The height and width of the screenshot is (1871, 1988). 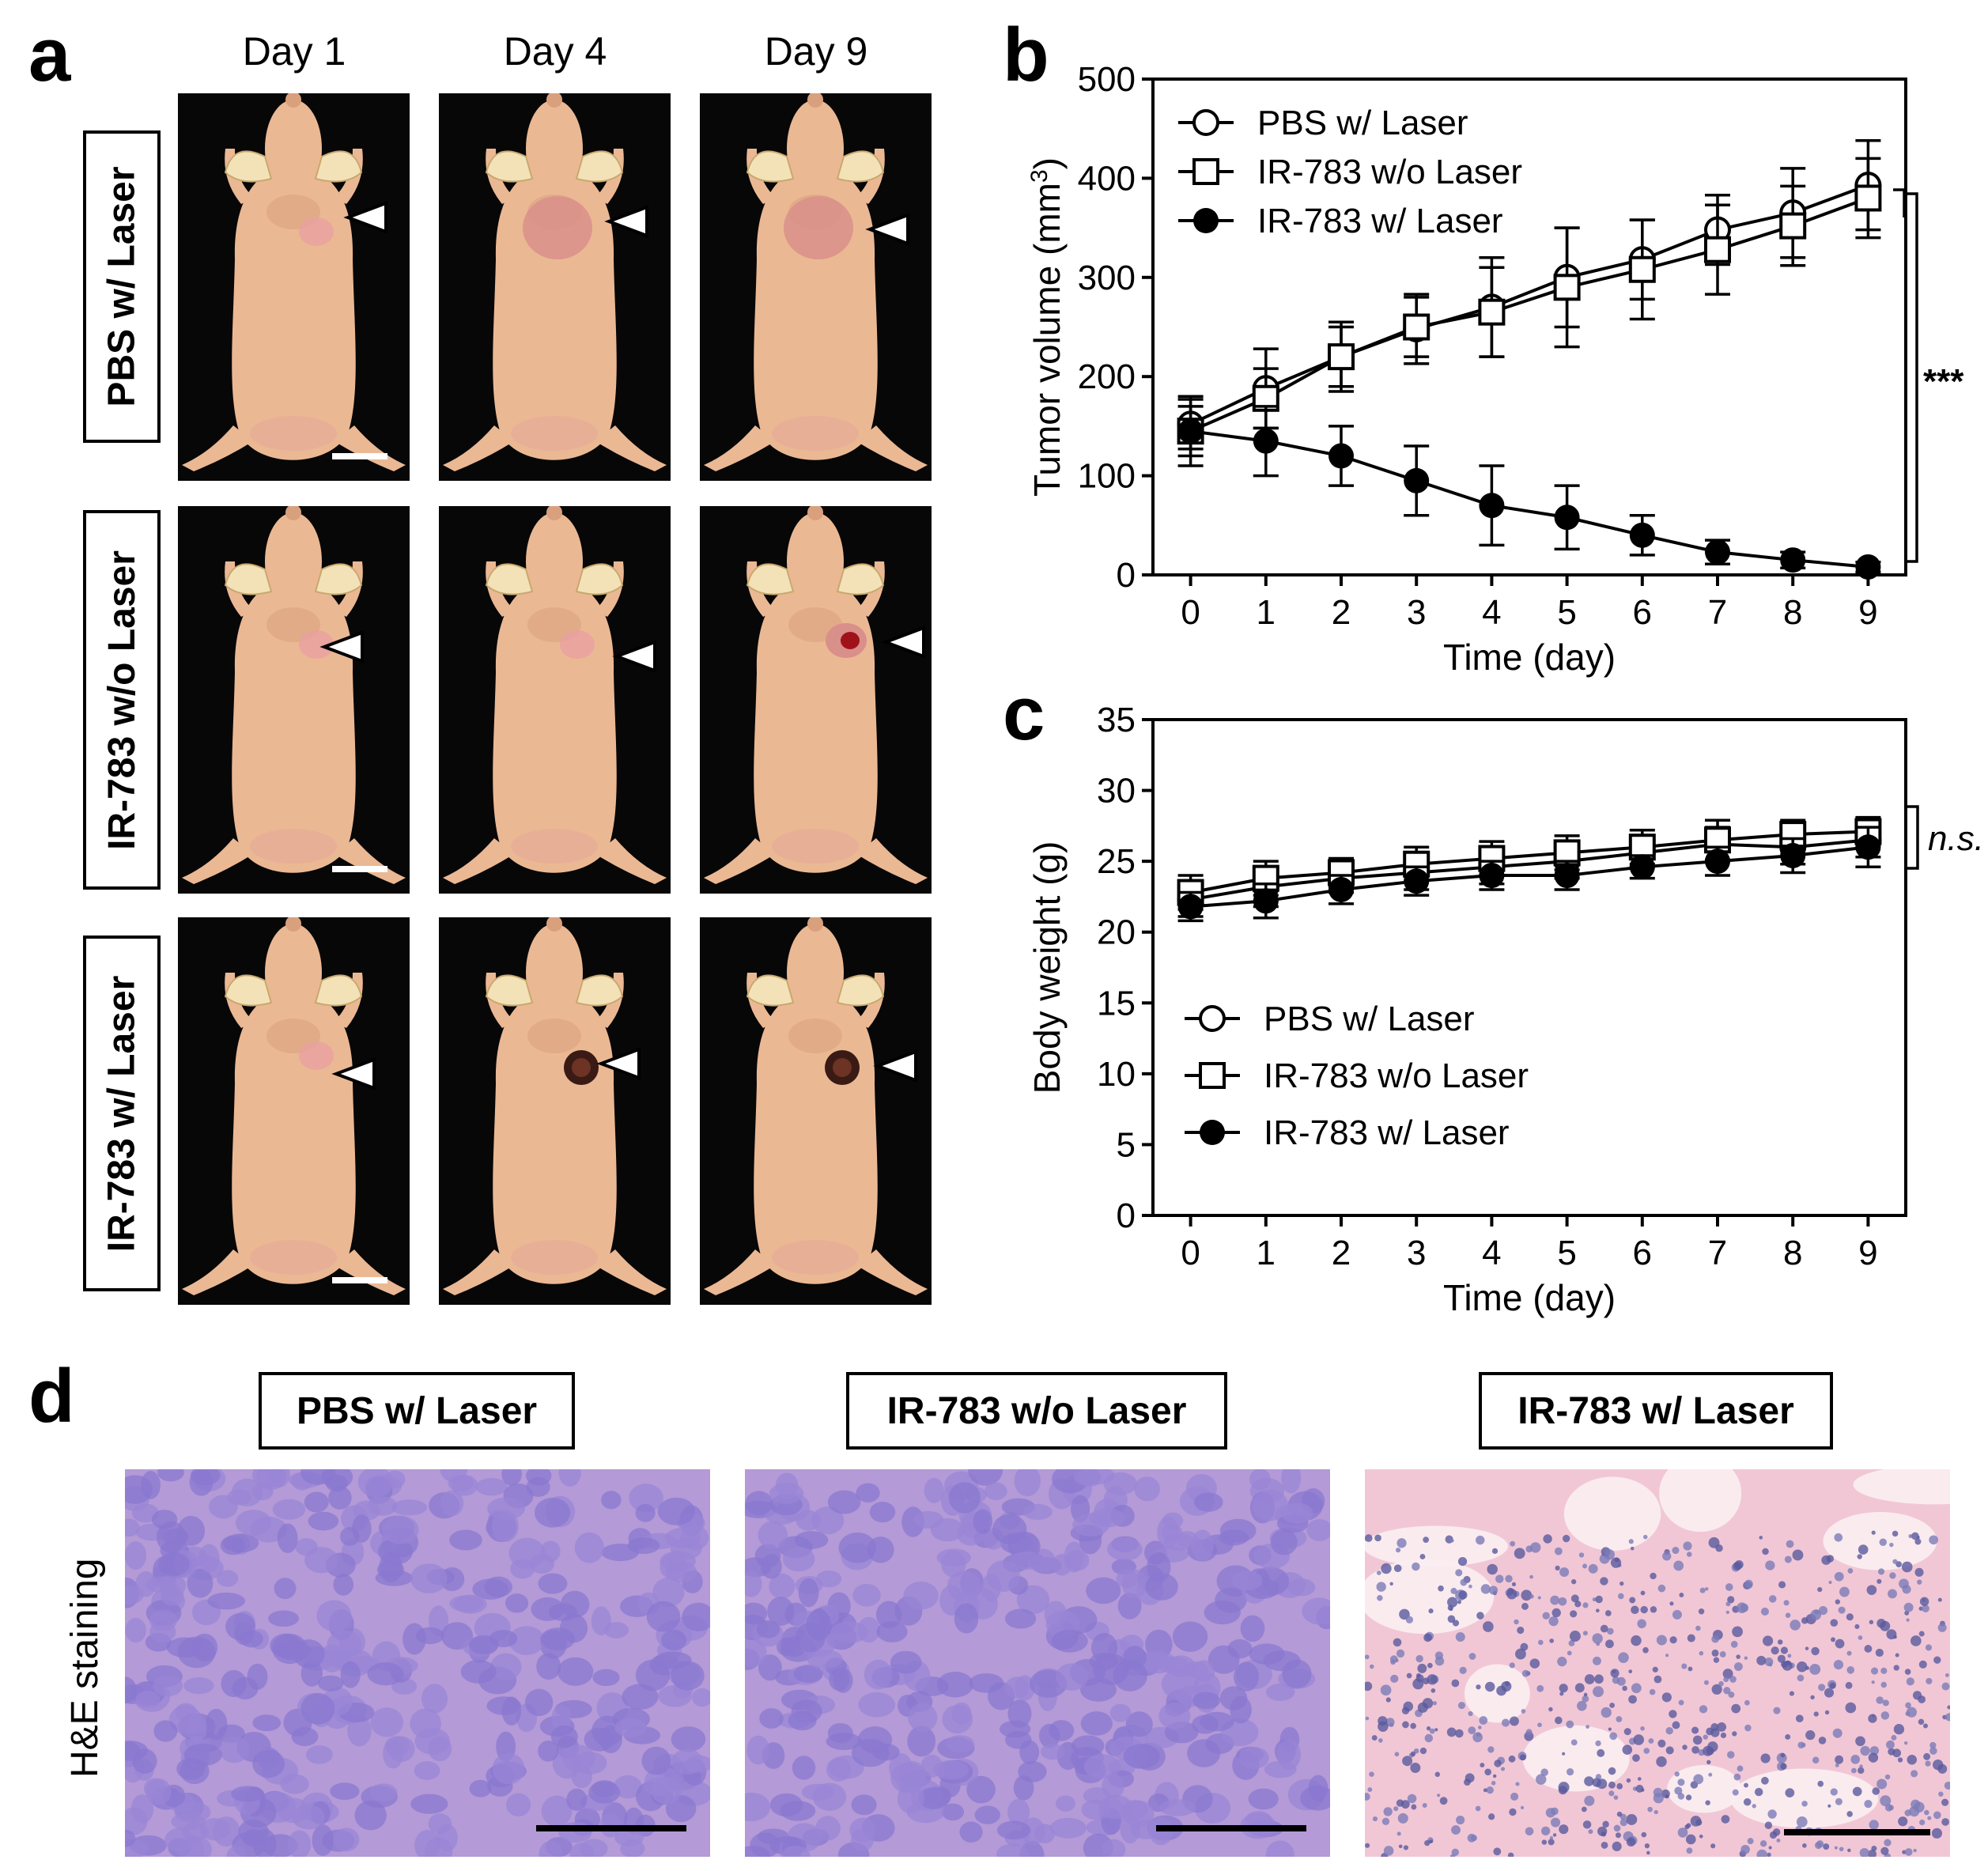 What do you see at coordinates (1529, 657) in the screenshot?
I see `x-axis-label: Time (day)` at bounding box center [1529, 657].